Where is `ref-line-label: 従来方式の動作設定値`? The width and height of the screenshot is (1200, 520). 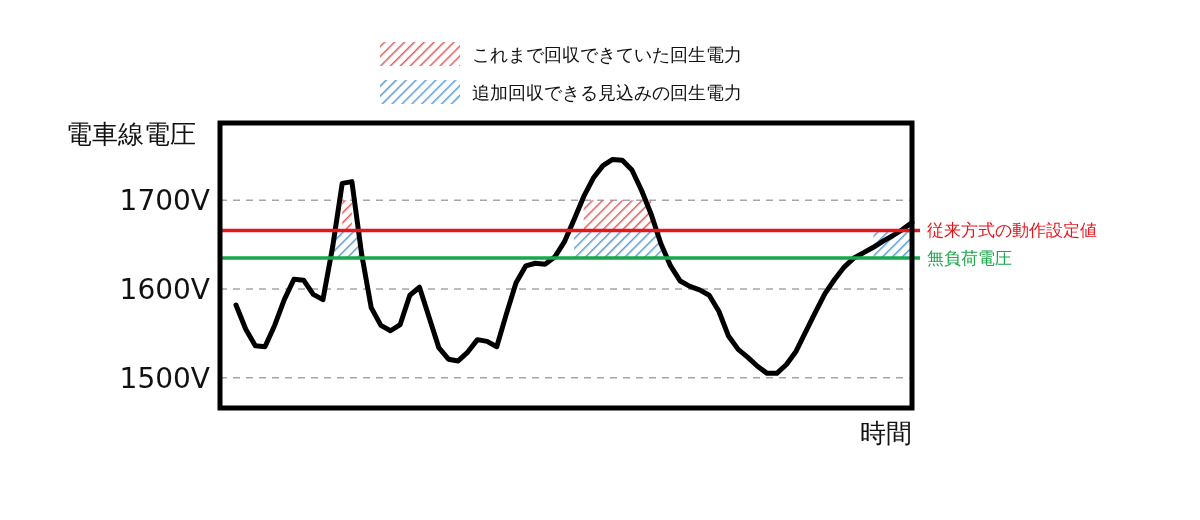
ref-line-label: 従来方式の動作設定値 is located at coordinates (1012, 230).